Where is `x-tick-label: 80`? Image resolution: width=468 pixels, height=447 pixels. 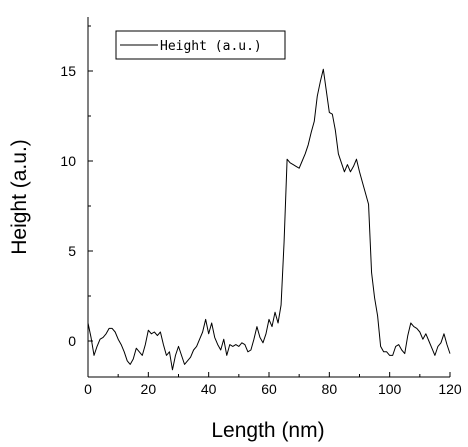
x-tick-label: 80 is located at coordinates (330, 389).